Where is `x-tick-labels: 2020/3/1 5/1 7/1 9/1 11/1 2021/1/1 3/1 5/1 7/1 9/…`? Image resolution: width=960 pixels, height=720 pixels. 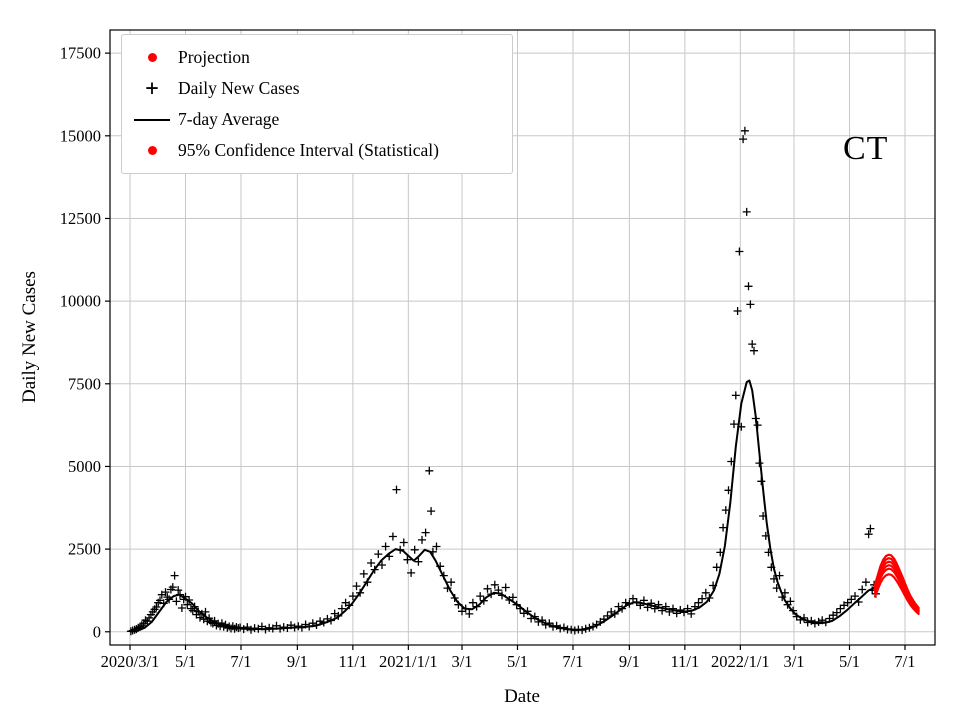 x-tick-labels: 2020/3/1 5/1 7/1 9/1 11/1 2021/1/1 3/1 5/1 7/1 9/… is located at coordinates (508, 661).